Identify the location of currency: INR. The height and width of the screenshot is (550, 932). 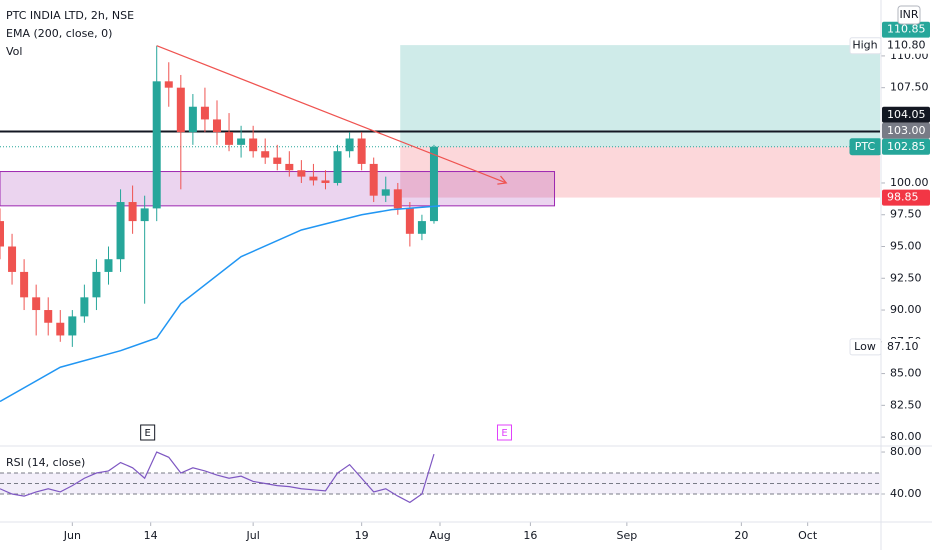
(908, 14).